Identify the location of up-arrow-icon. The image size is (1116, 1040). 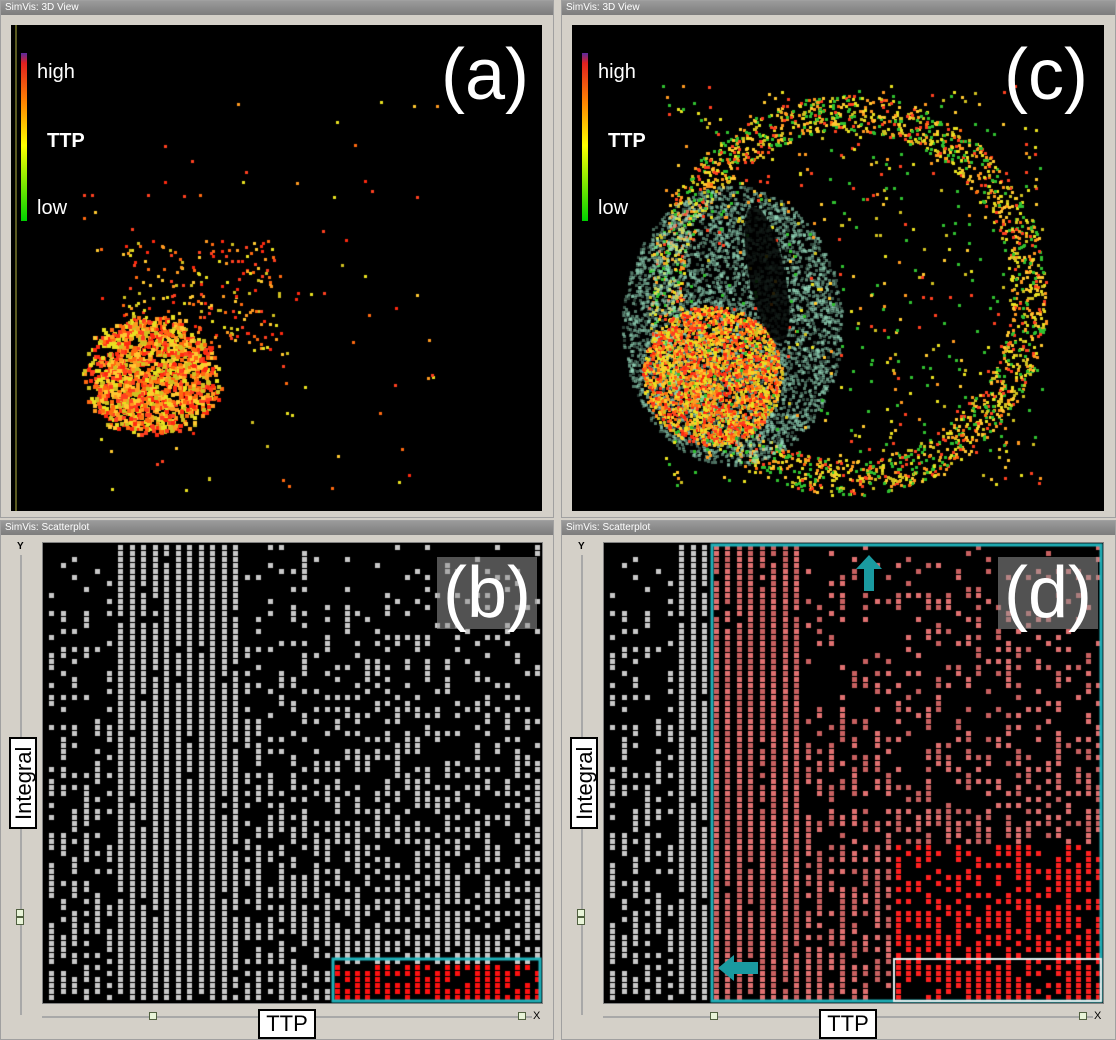
(869, 573).